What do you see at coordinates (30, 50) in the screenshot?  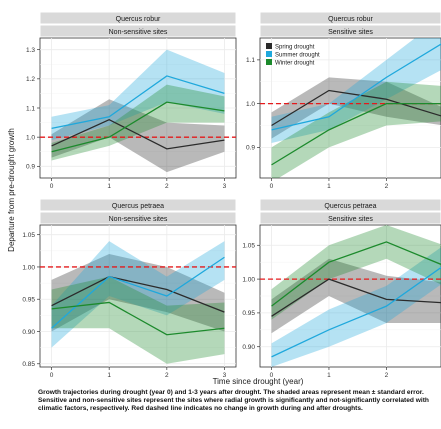 I see `y-tick-label: 1.3` at bounding box center [30, 50].